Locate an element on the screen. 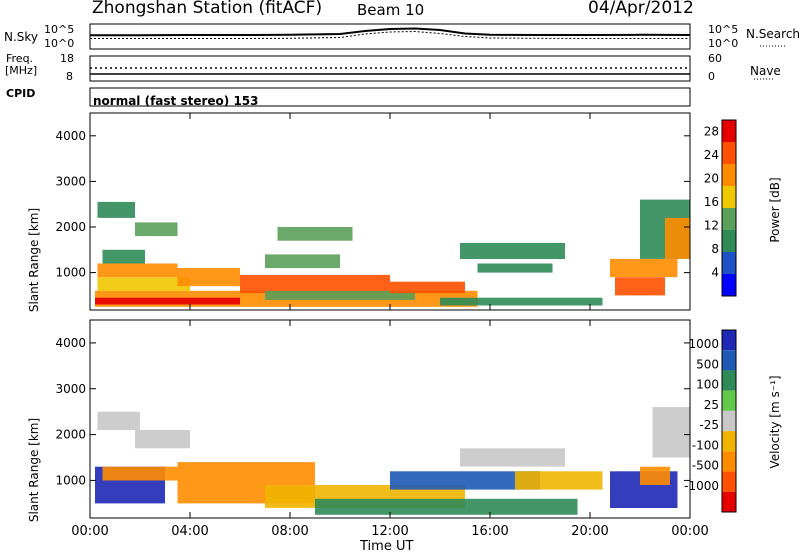 The height and width of the screenshot is (554, 800). velocity-y-tick-label: 1000 is located at coordinates (70, 480).